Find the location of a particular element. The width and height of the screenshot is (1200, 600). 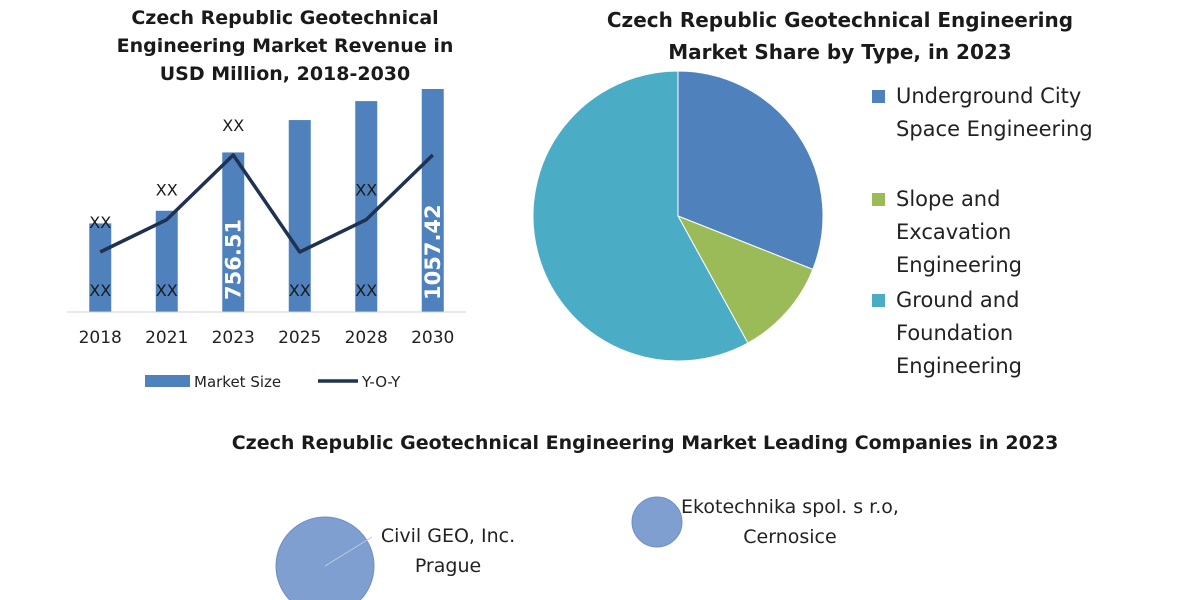

leader-line is located at coordinates (348, 551).